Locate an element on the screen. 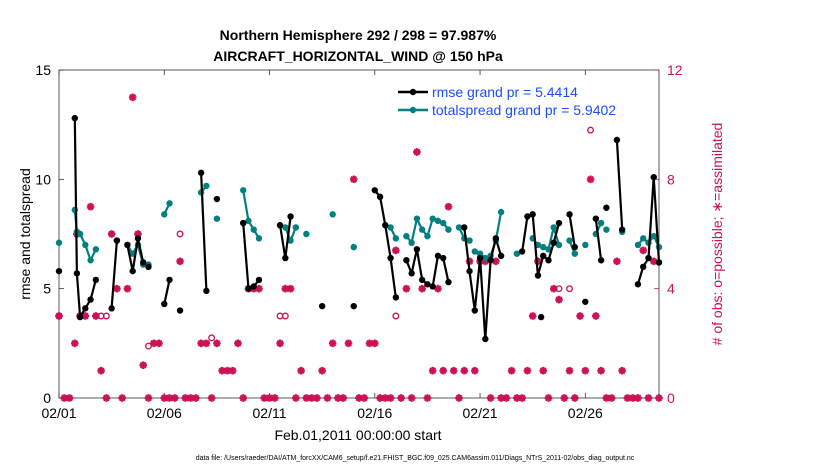  y-right-tick-label-3: 12 is located at coordinates (675, 70).